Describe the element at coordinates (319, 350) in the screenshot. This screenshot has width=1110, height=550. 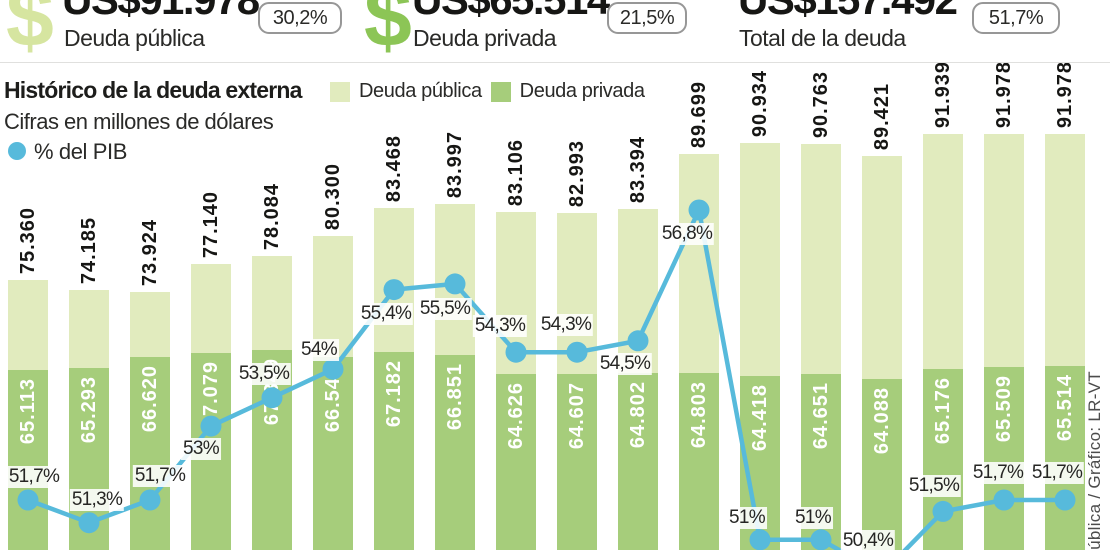
I see `pib-percent-label: 54%` at that location.